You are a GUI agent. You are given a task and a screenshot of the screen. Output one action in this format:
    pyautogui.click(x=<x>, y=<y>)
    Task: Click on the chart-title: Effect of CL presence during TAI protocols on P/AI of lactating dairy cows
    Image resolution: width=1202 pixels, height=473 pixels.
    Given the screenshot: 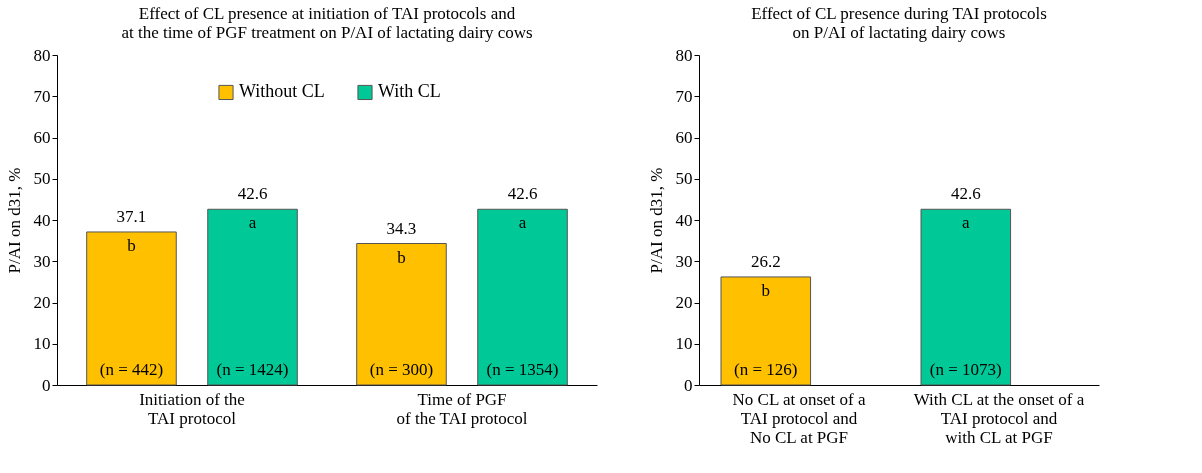 What is the action you would take?
    pyautogui.click(x=899, y=23)
    